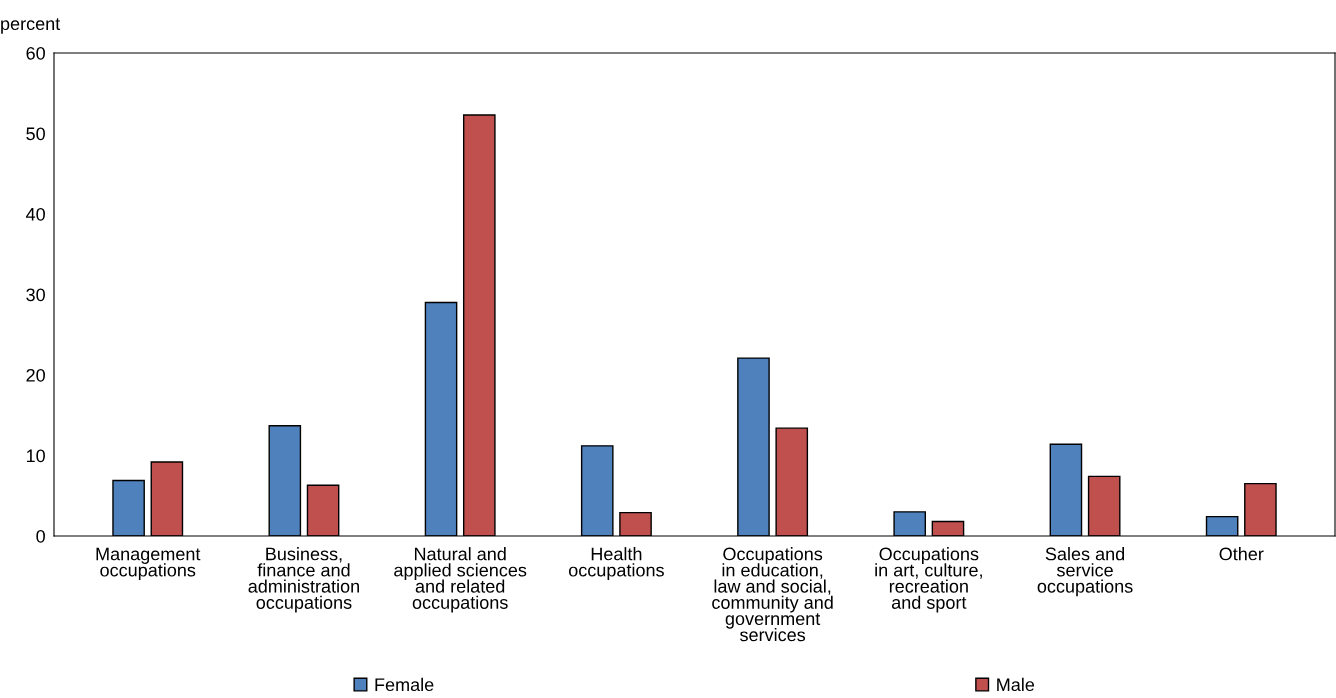  What do you see at coordinates (35, 214) in the screenshot?
I see `y-tick-label: 40` at bounding box center [35, 214].